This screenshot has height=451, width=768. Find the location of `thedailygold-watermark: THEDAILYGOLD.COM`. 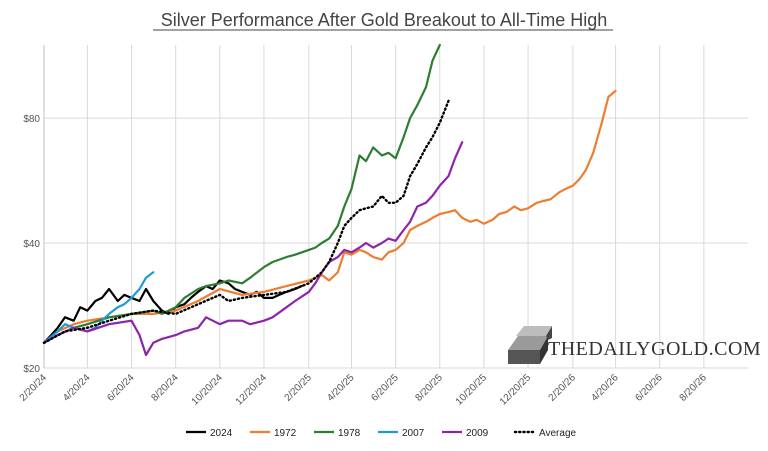

thedailygold-watermark: THEDAILYGOLD.COM is located at coordinates (634, 345).